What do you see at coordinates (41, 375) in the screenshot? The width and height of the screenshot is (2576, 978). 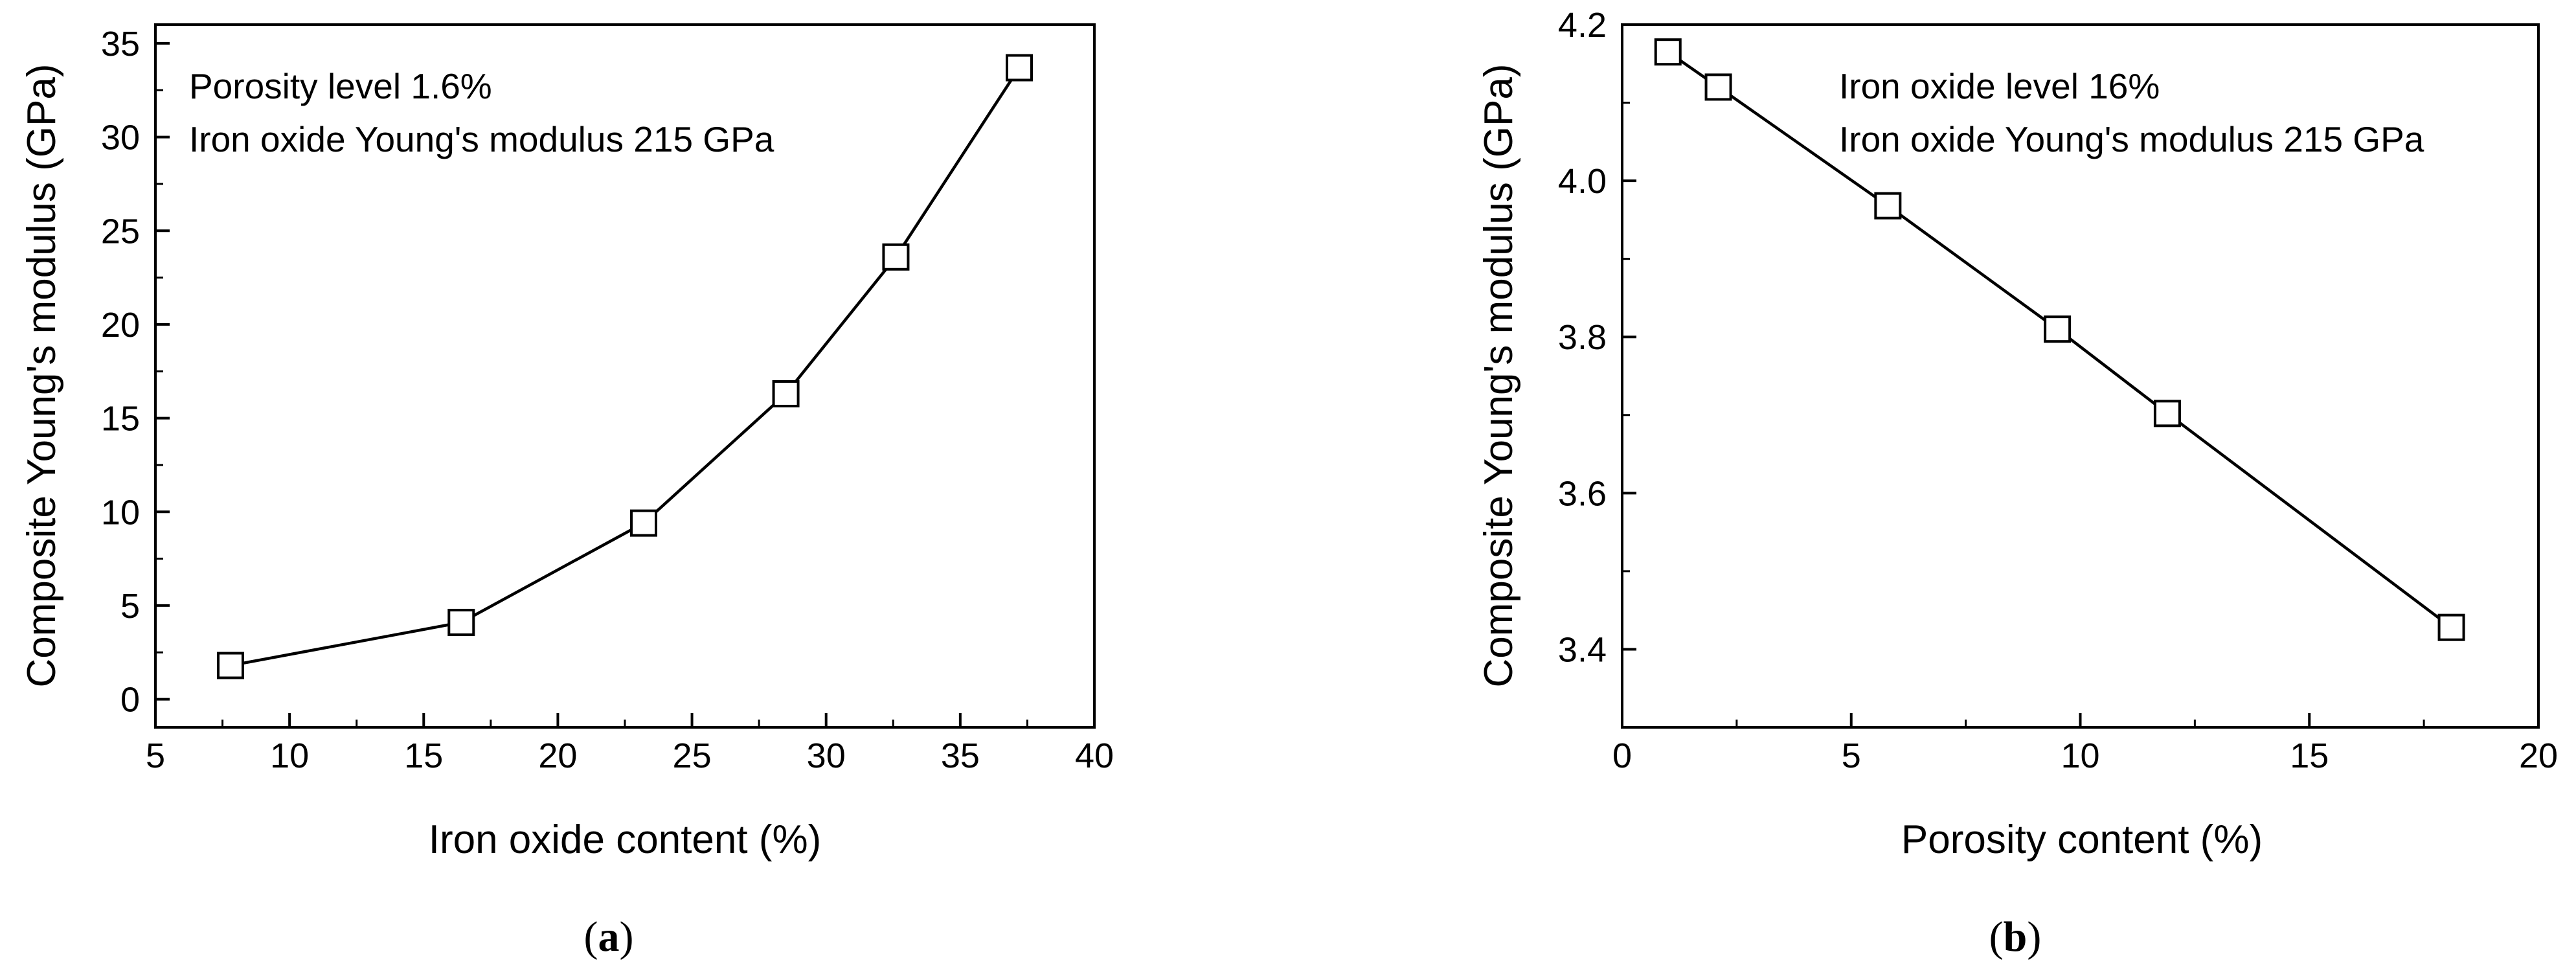 I see `y-axis-title-a: Composite Young's modulus (GPa)` at bounding box center [41, 375].